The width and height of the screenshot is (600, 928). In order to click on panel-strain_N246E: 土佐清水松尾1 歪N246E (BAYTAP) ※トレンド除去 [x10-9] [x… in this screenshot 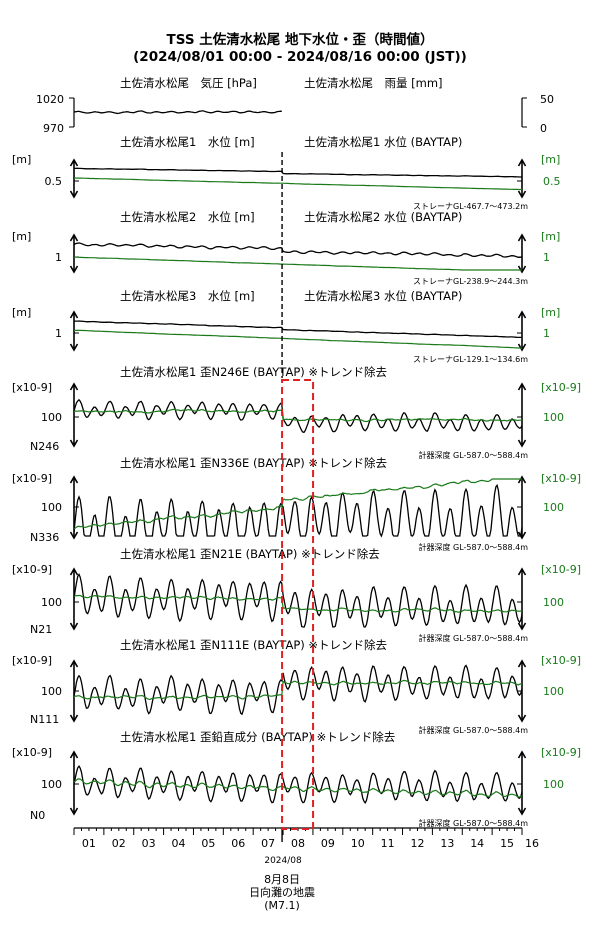, I will do `click(296, 412)`.